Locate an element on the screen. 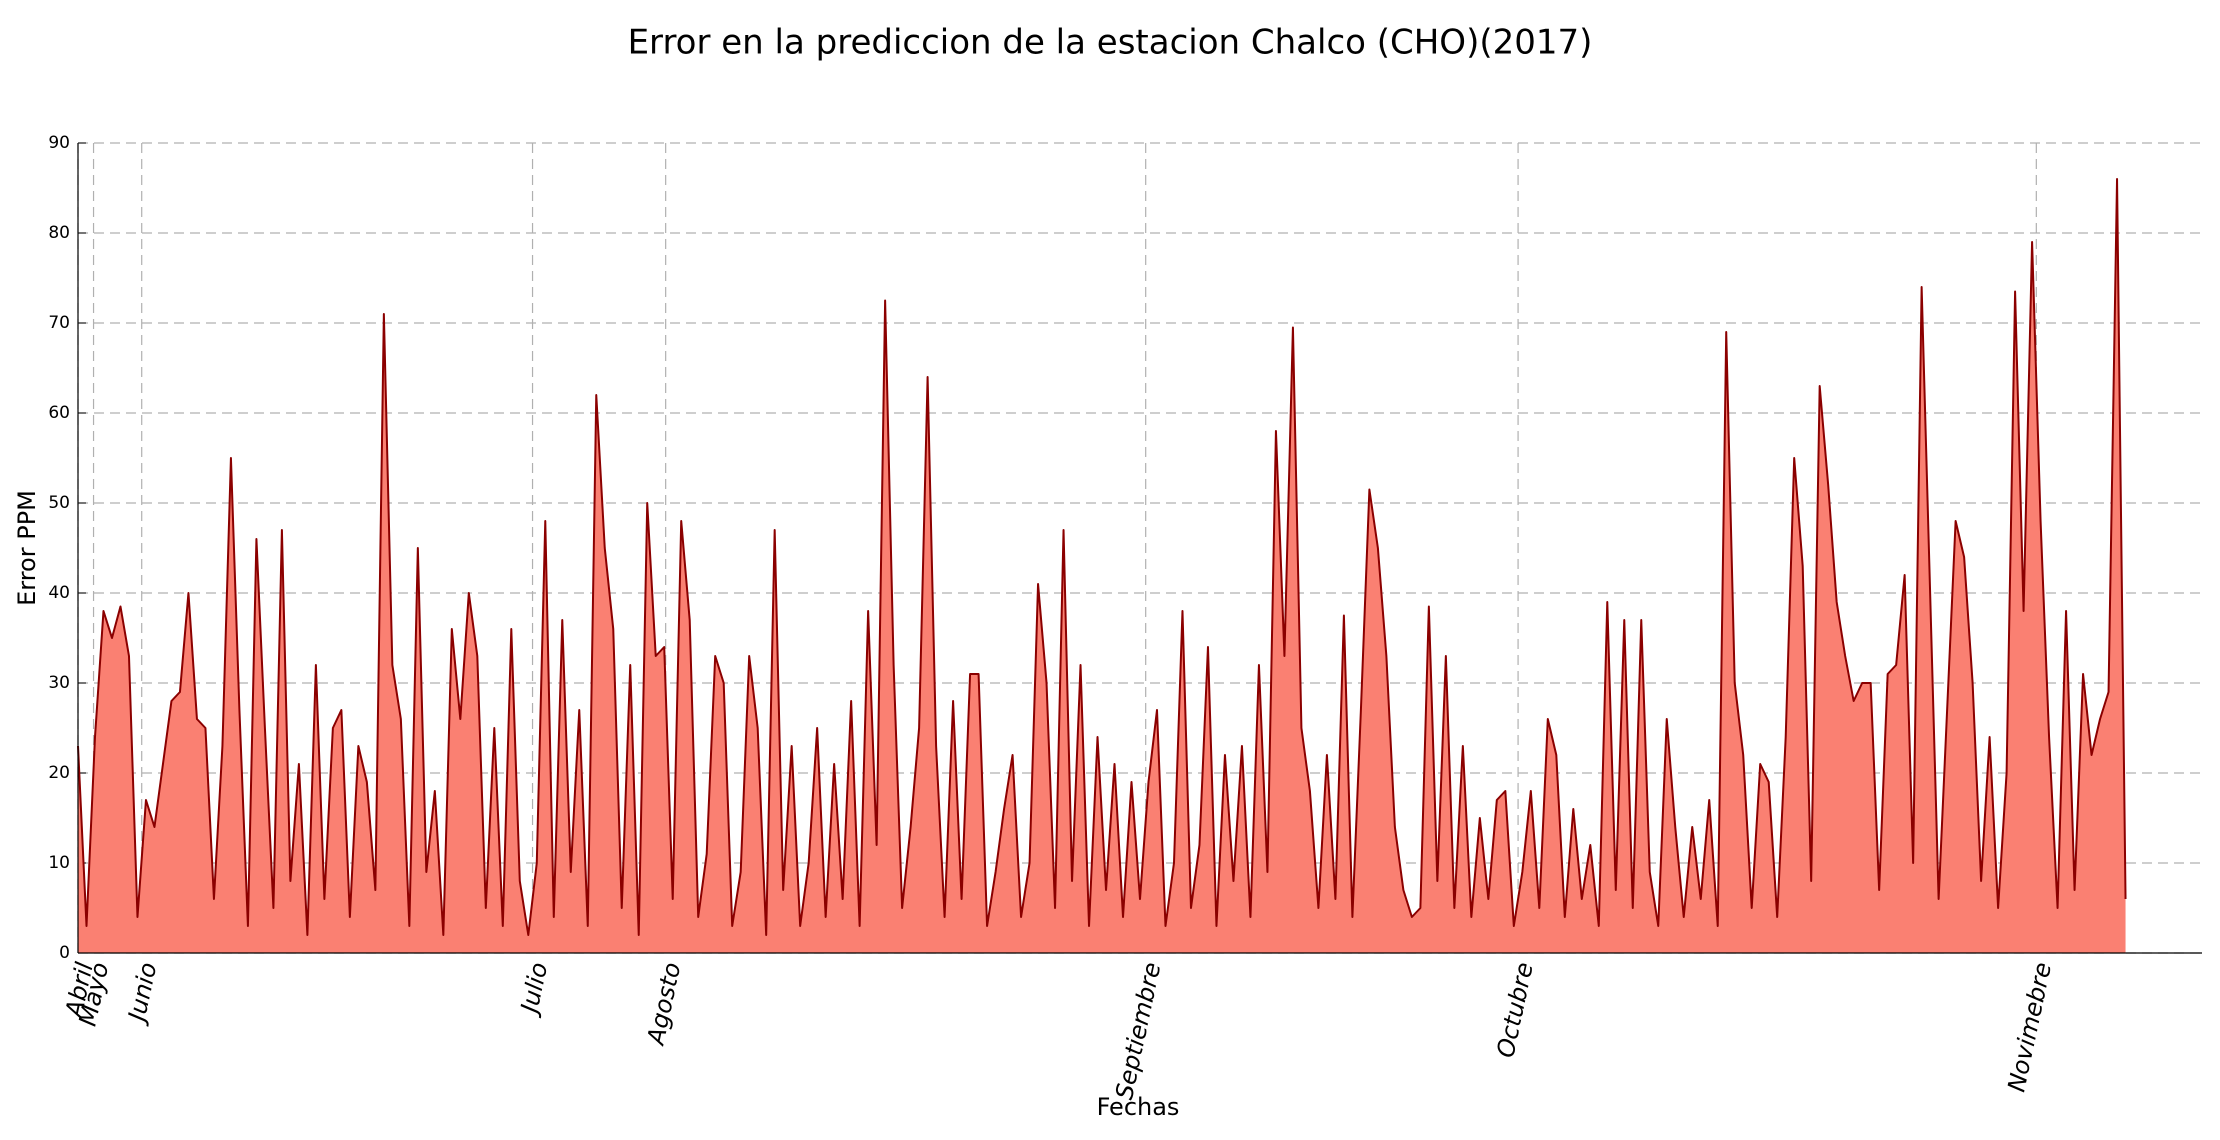 Image resolution: width=2220 pixels, height=1140 pixels. y-tick-label: 60 is located at coordinates (59, 413).